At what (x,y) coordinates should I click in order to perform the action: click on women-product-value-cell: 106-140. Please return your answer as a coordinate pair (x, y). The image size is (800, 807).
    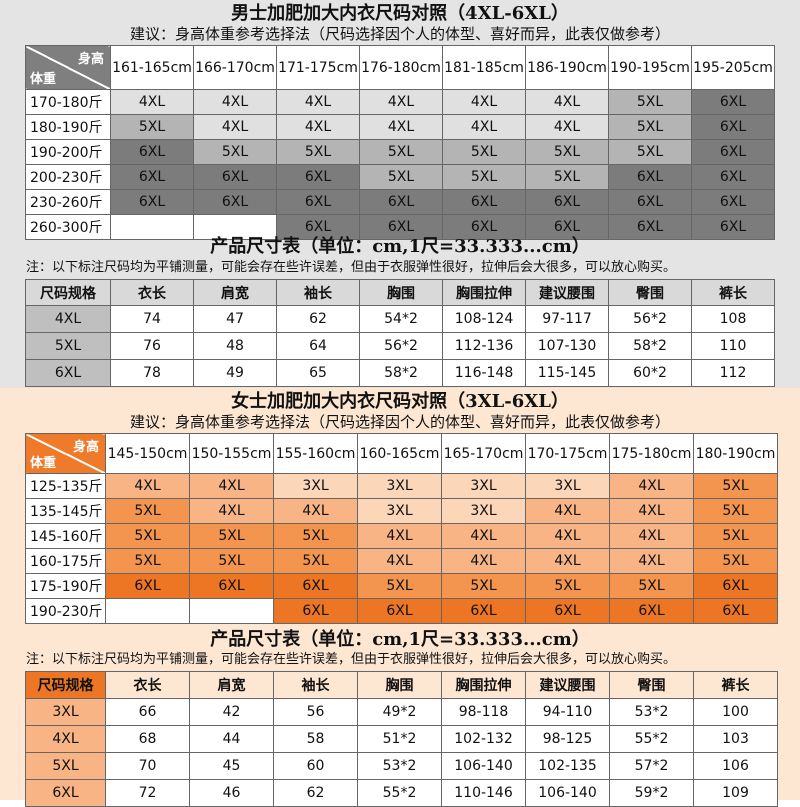
    Looking at the image, I should click on (483, 766).